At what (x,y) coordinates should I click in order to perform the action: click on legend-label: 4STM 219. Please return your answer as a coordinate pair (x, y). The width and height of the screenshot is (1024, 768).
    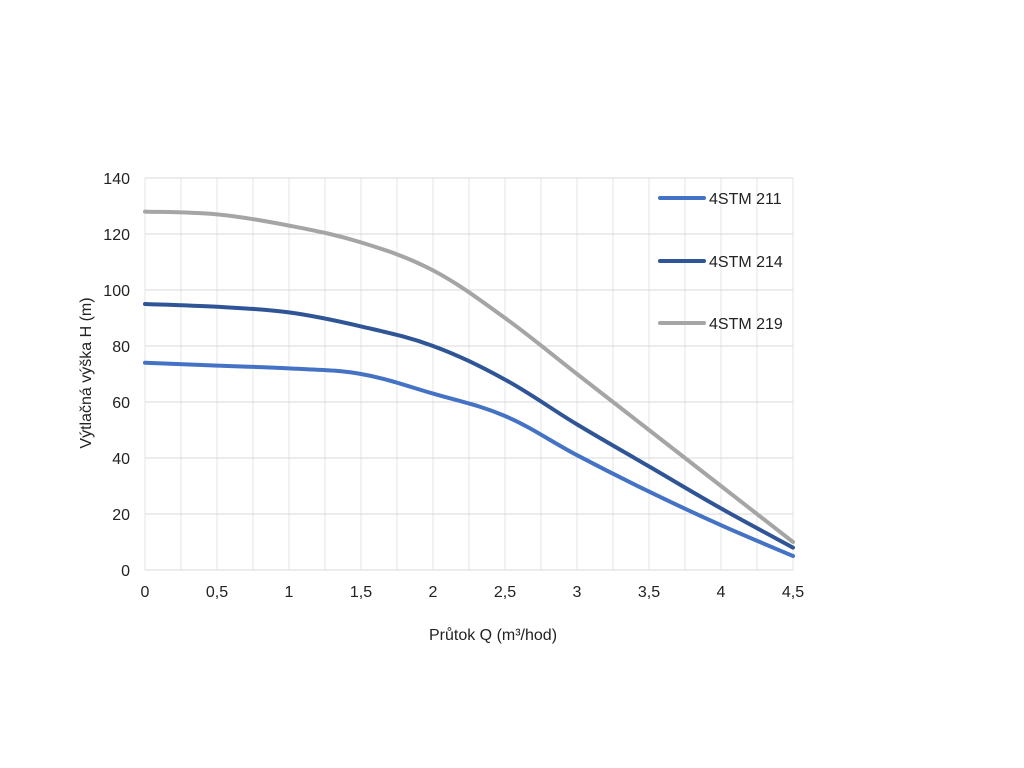
    Looking at the image, I should click on (746, 324).